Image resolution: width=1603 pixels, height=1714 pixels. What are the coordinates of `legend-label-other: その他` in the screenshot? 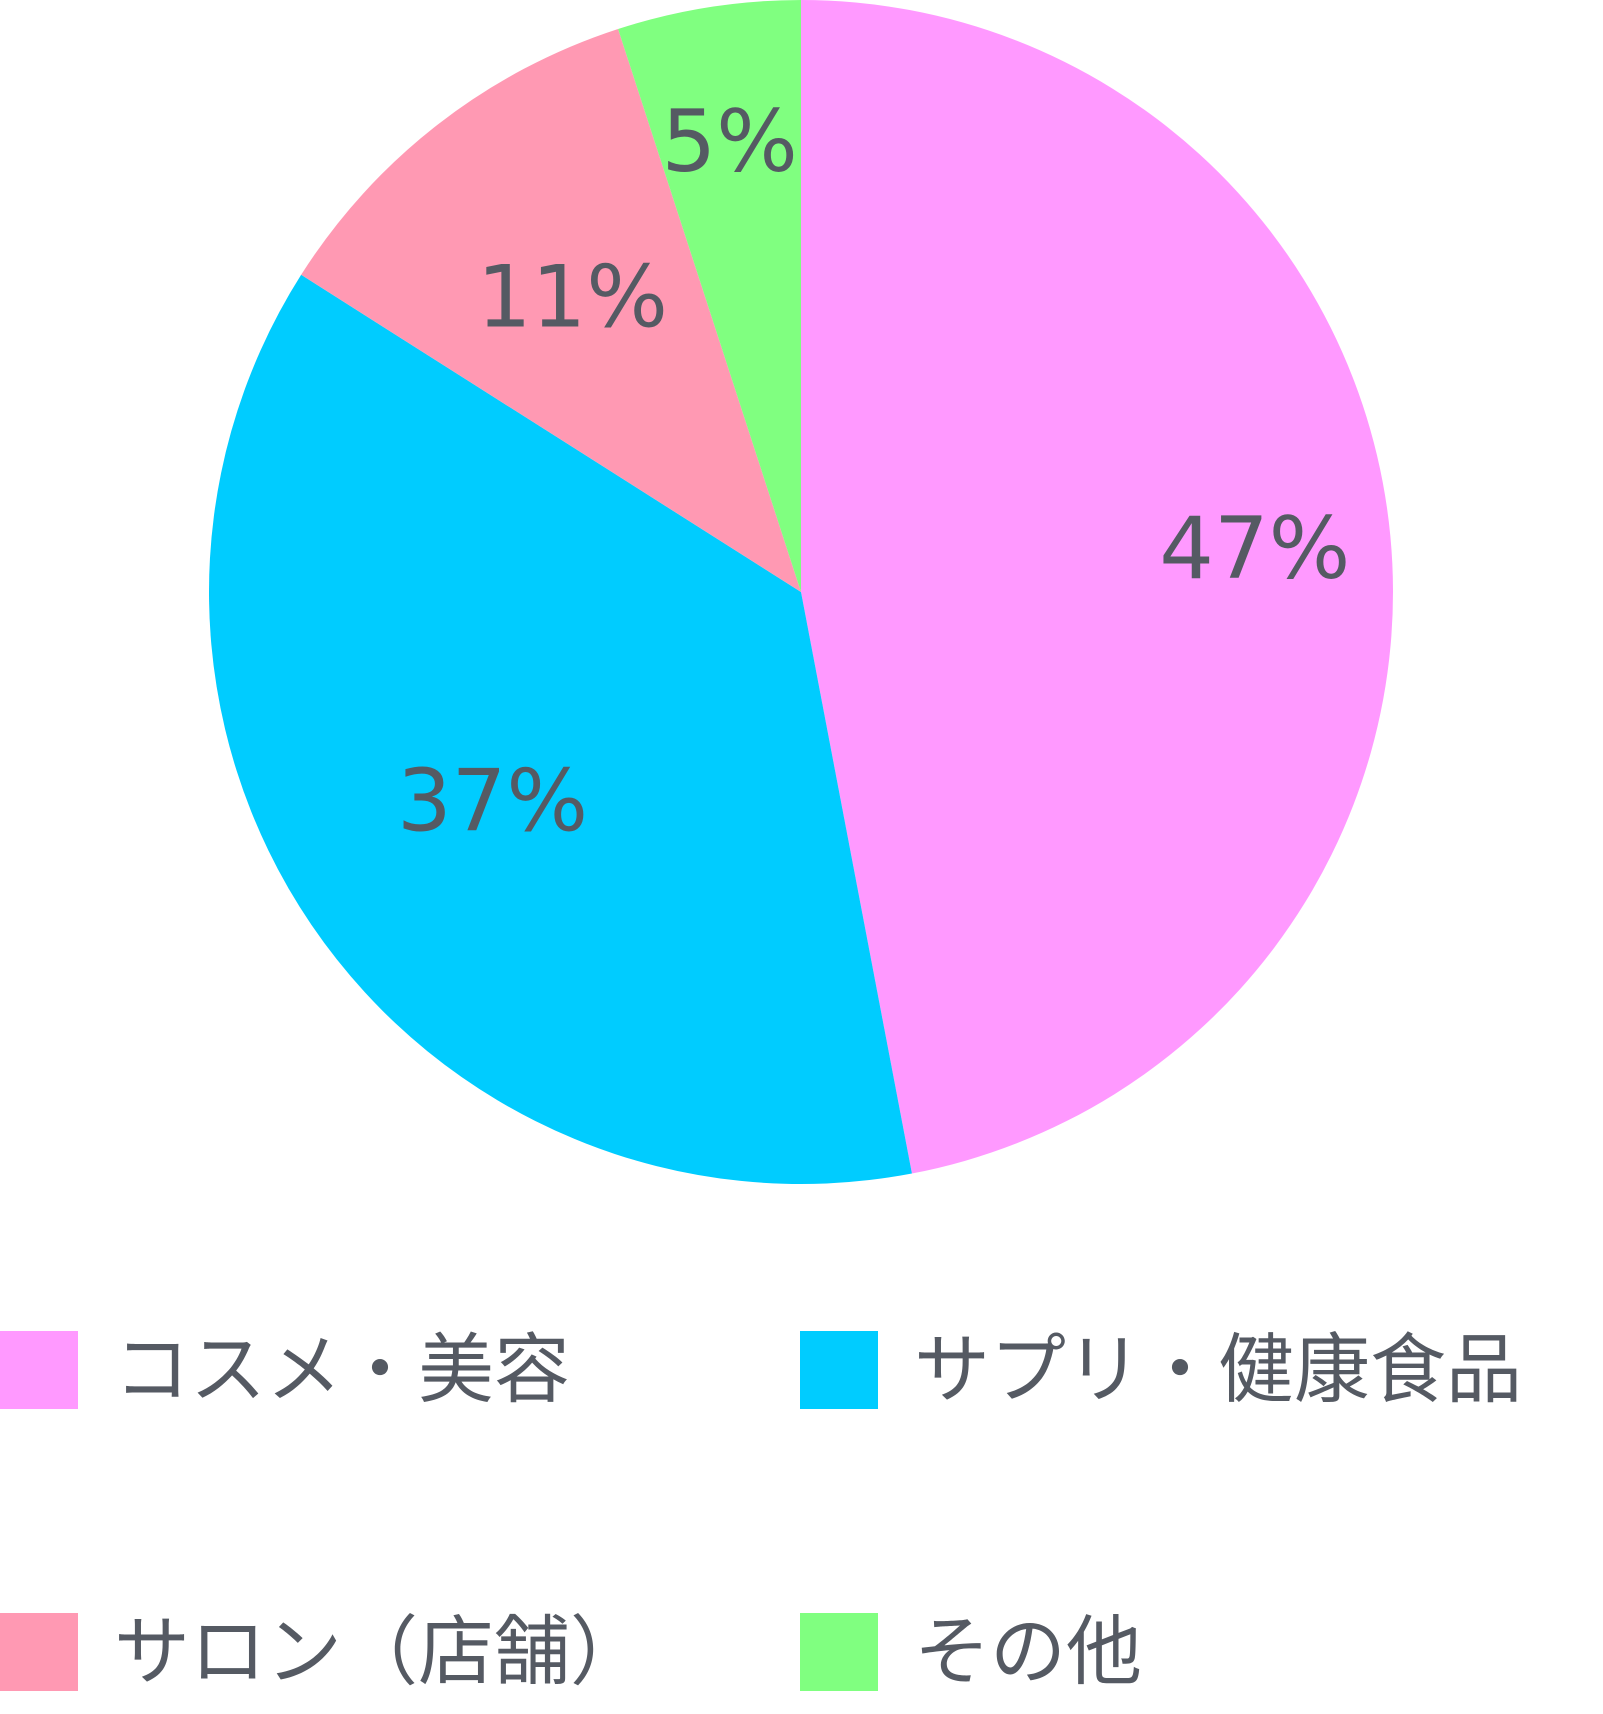 It's located at (1028, 1651).